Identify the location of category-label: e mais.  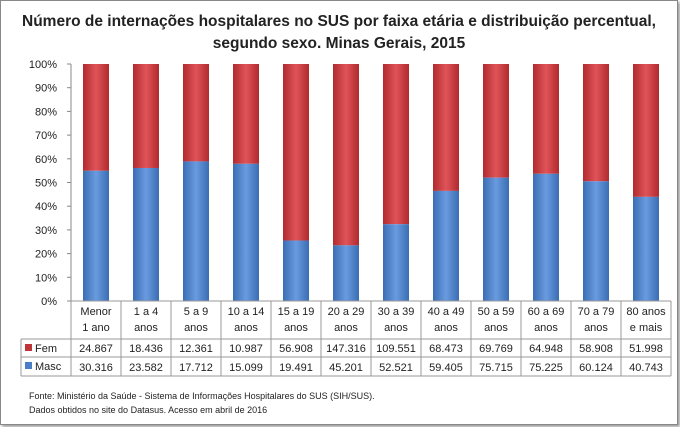
(646, 328).